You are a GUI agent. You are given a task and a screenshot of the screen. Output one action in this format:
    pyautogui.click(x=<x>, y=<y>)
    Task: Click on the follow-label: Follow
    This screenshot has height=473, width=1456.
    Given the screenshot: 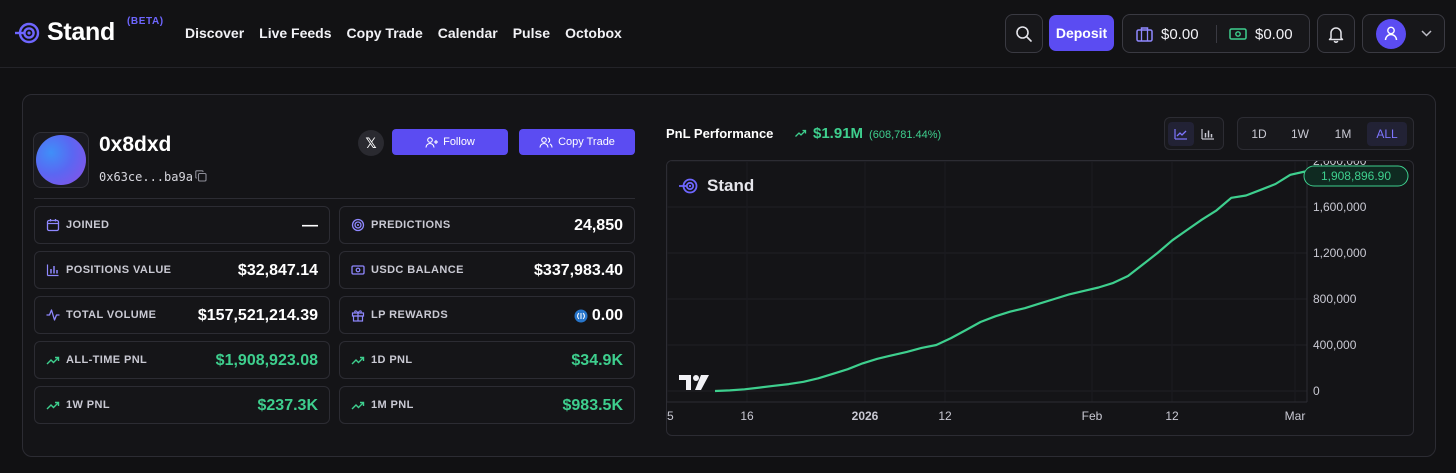 What is the action you would take?
    pyautogui.click(x=459, y=142)
    